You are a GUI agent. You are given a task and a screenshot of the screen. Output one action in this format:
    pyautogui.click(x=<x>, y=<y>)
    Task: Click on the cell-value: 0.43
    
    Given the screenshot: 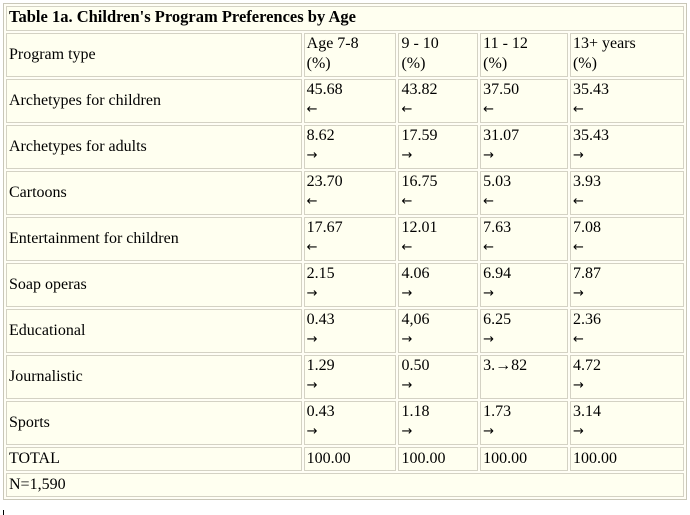 What is the action you would take?
    pyautogui.click(x=320, y=319)
    